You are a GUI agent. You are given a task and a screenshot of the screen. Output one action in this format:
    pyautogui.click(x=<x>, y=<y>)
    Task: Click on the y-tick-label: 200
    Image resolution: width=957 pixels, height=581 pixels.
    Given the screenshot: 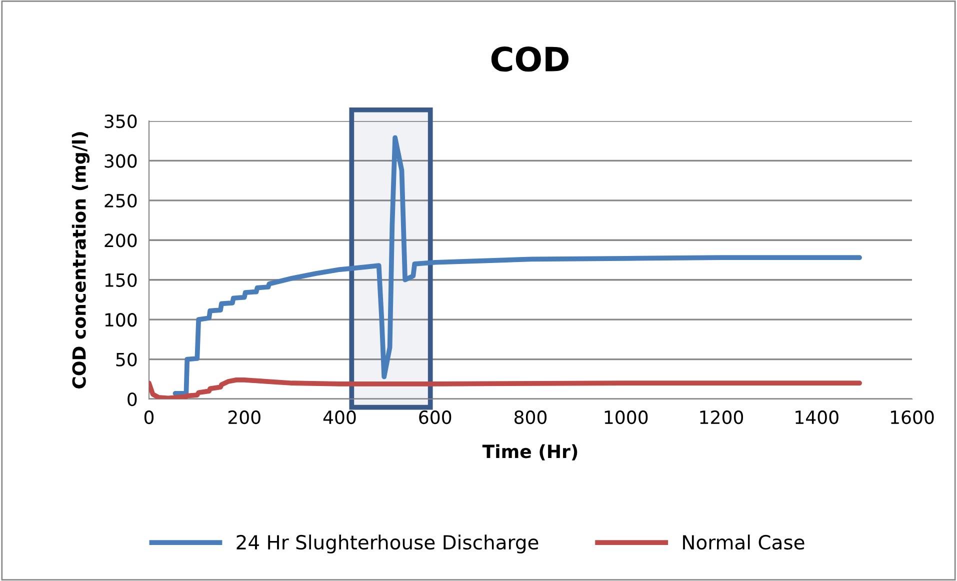 What is the action you would take?
    pyautogui.click(x=120, y=241)
    